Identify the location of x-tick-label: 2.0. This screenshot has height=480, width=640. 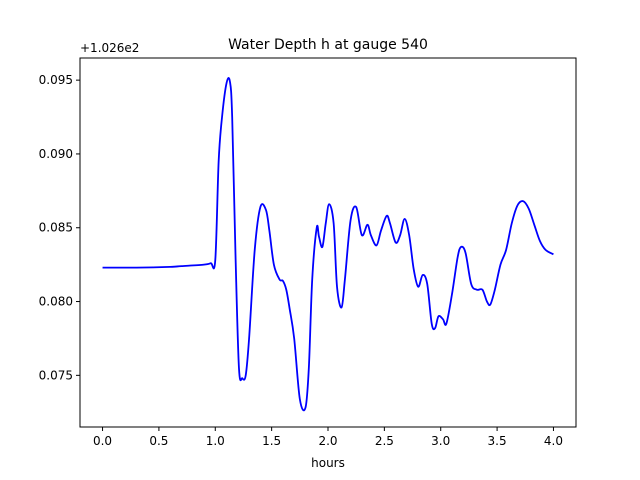
(327, 441).